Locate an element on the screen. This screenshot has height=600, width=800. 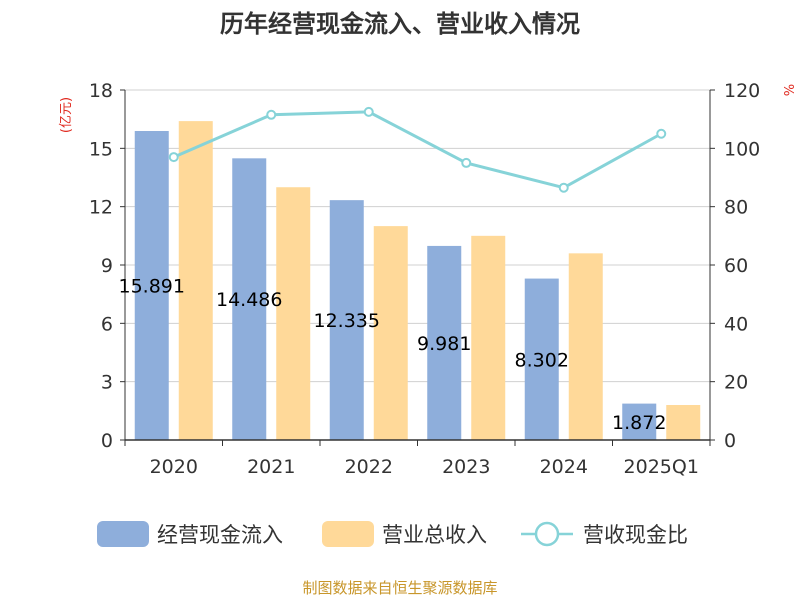
data-label: 9.981 is located at coordinates (444, 344).